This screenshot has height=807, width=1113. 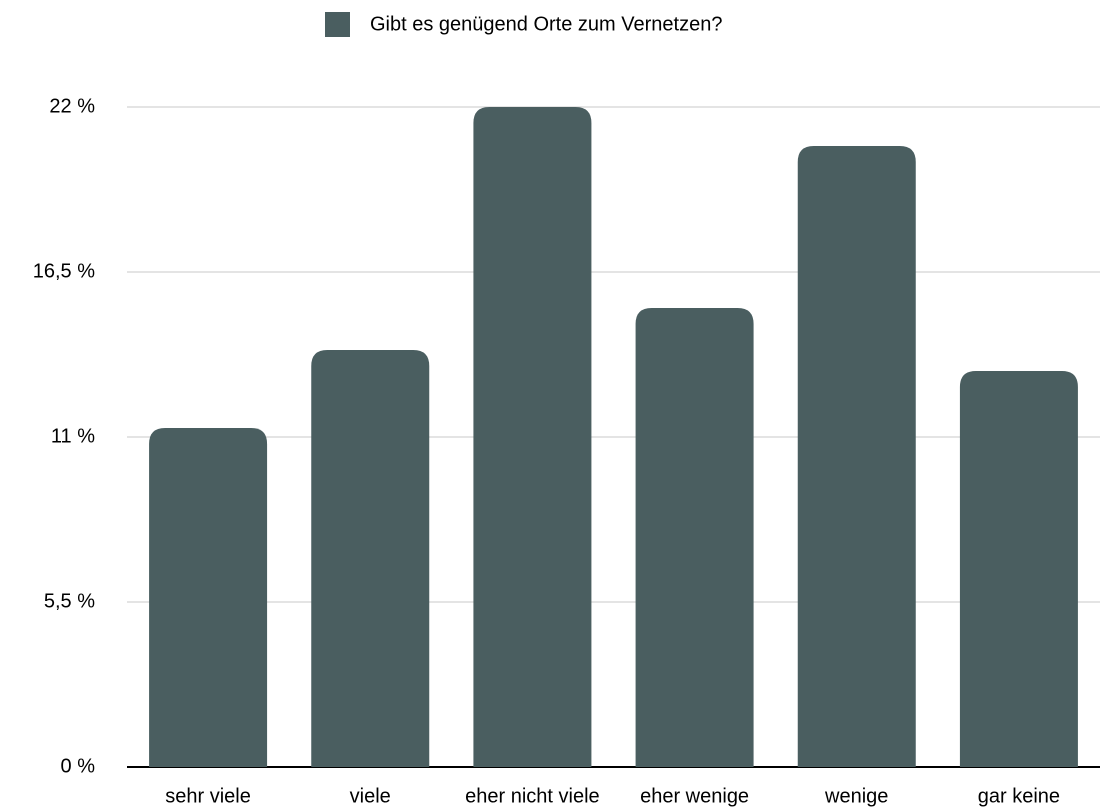 I want to click on y-tick-label: 22 %, so click(x=72, y=106).